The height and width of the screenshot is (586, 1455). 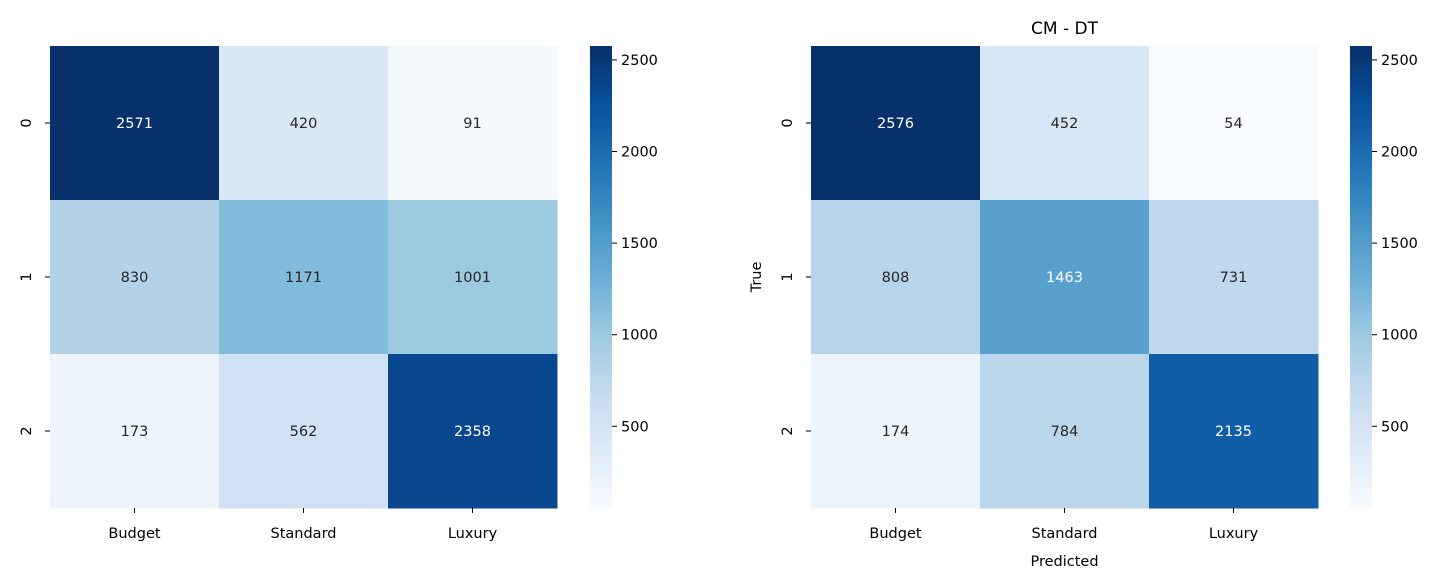 I want to click on y-axis-label: True, so click(x=757, y=278).